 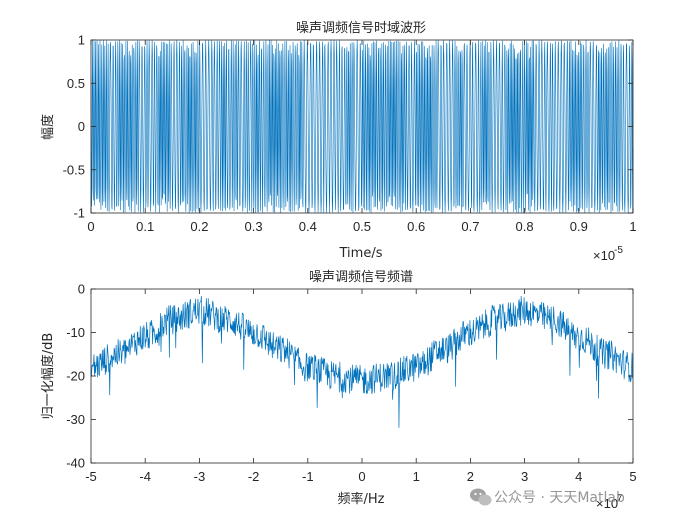 What do you see at coordinates (632, 476) in the screenshot?
I see `spectrum-plot-xtick-label: 5` at bounding box center [632, 476].